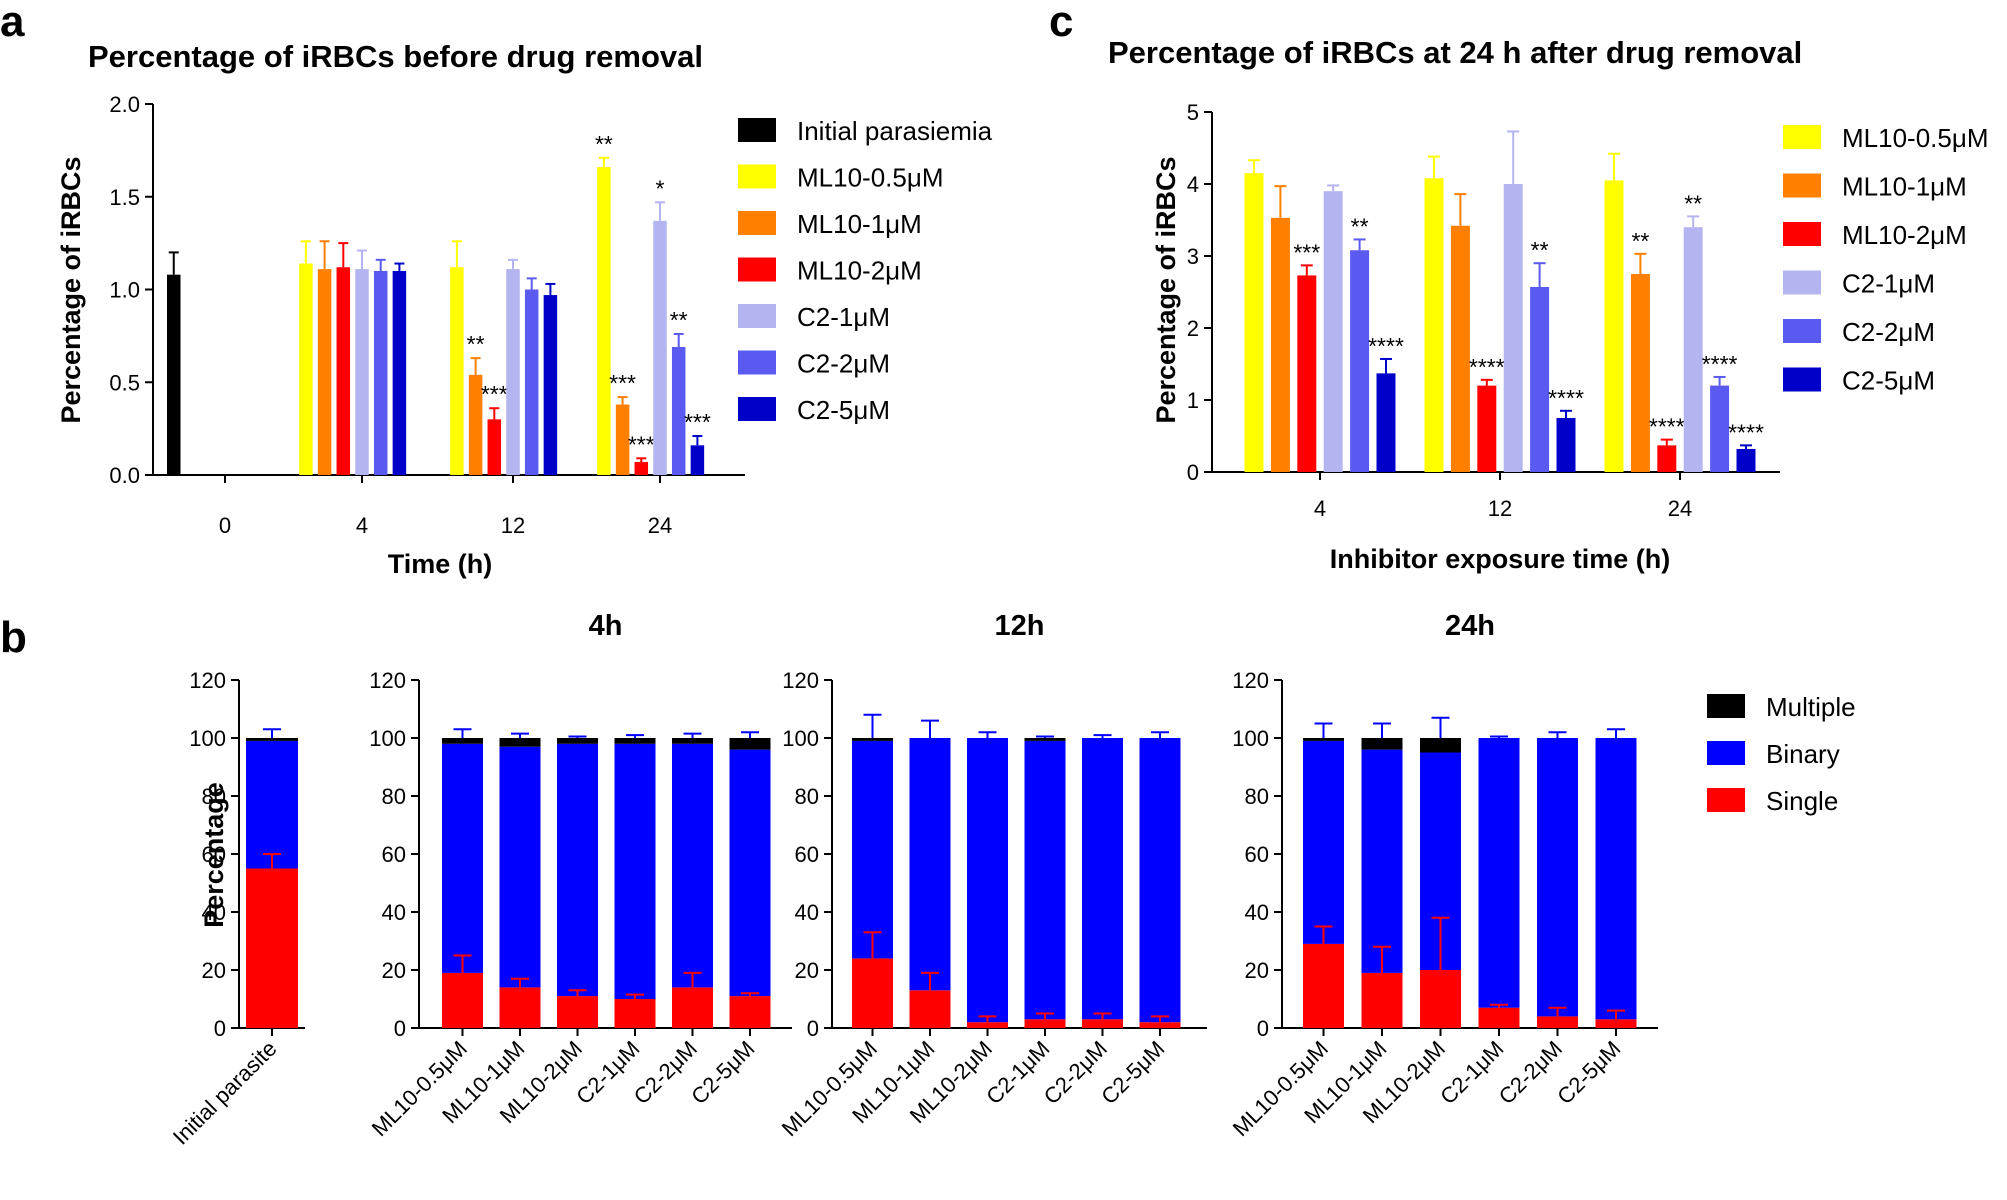  I want to click on panel-b-initial-y-tick-label: 0, so click(220, 1028).